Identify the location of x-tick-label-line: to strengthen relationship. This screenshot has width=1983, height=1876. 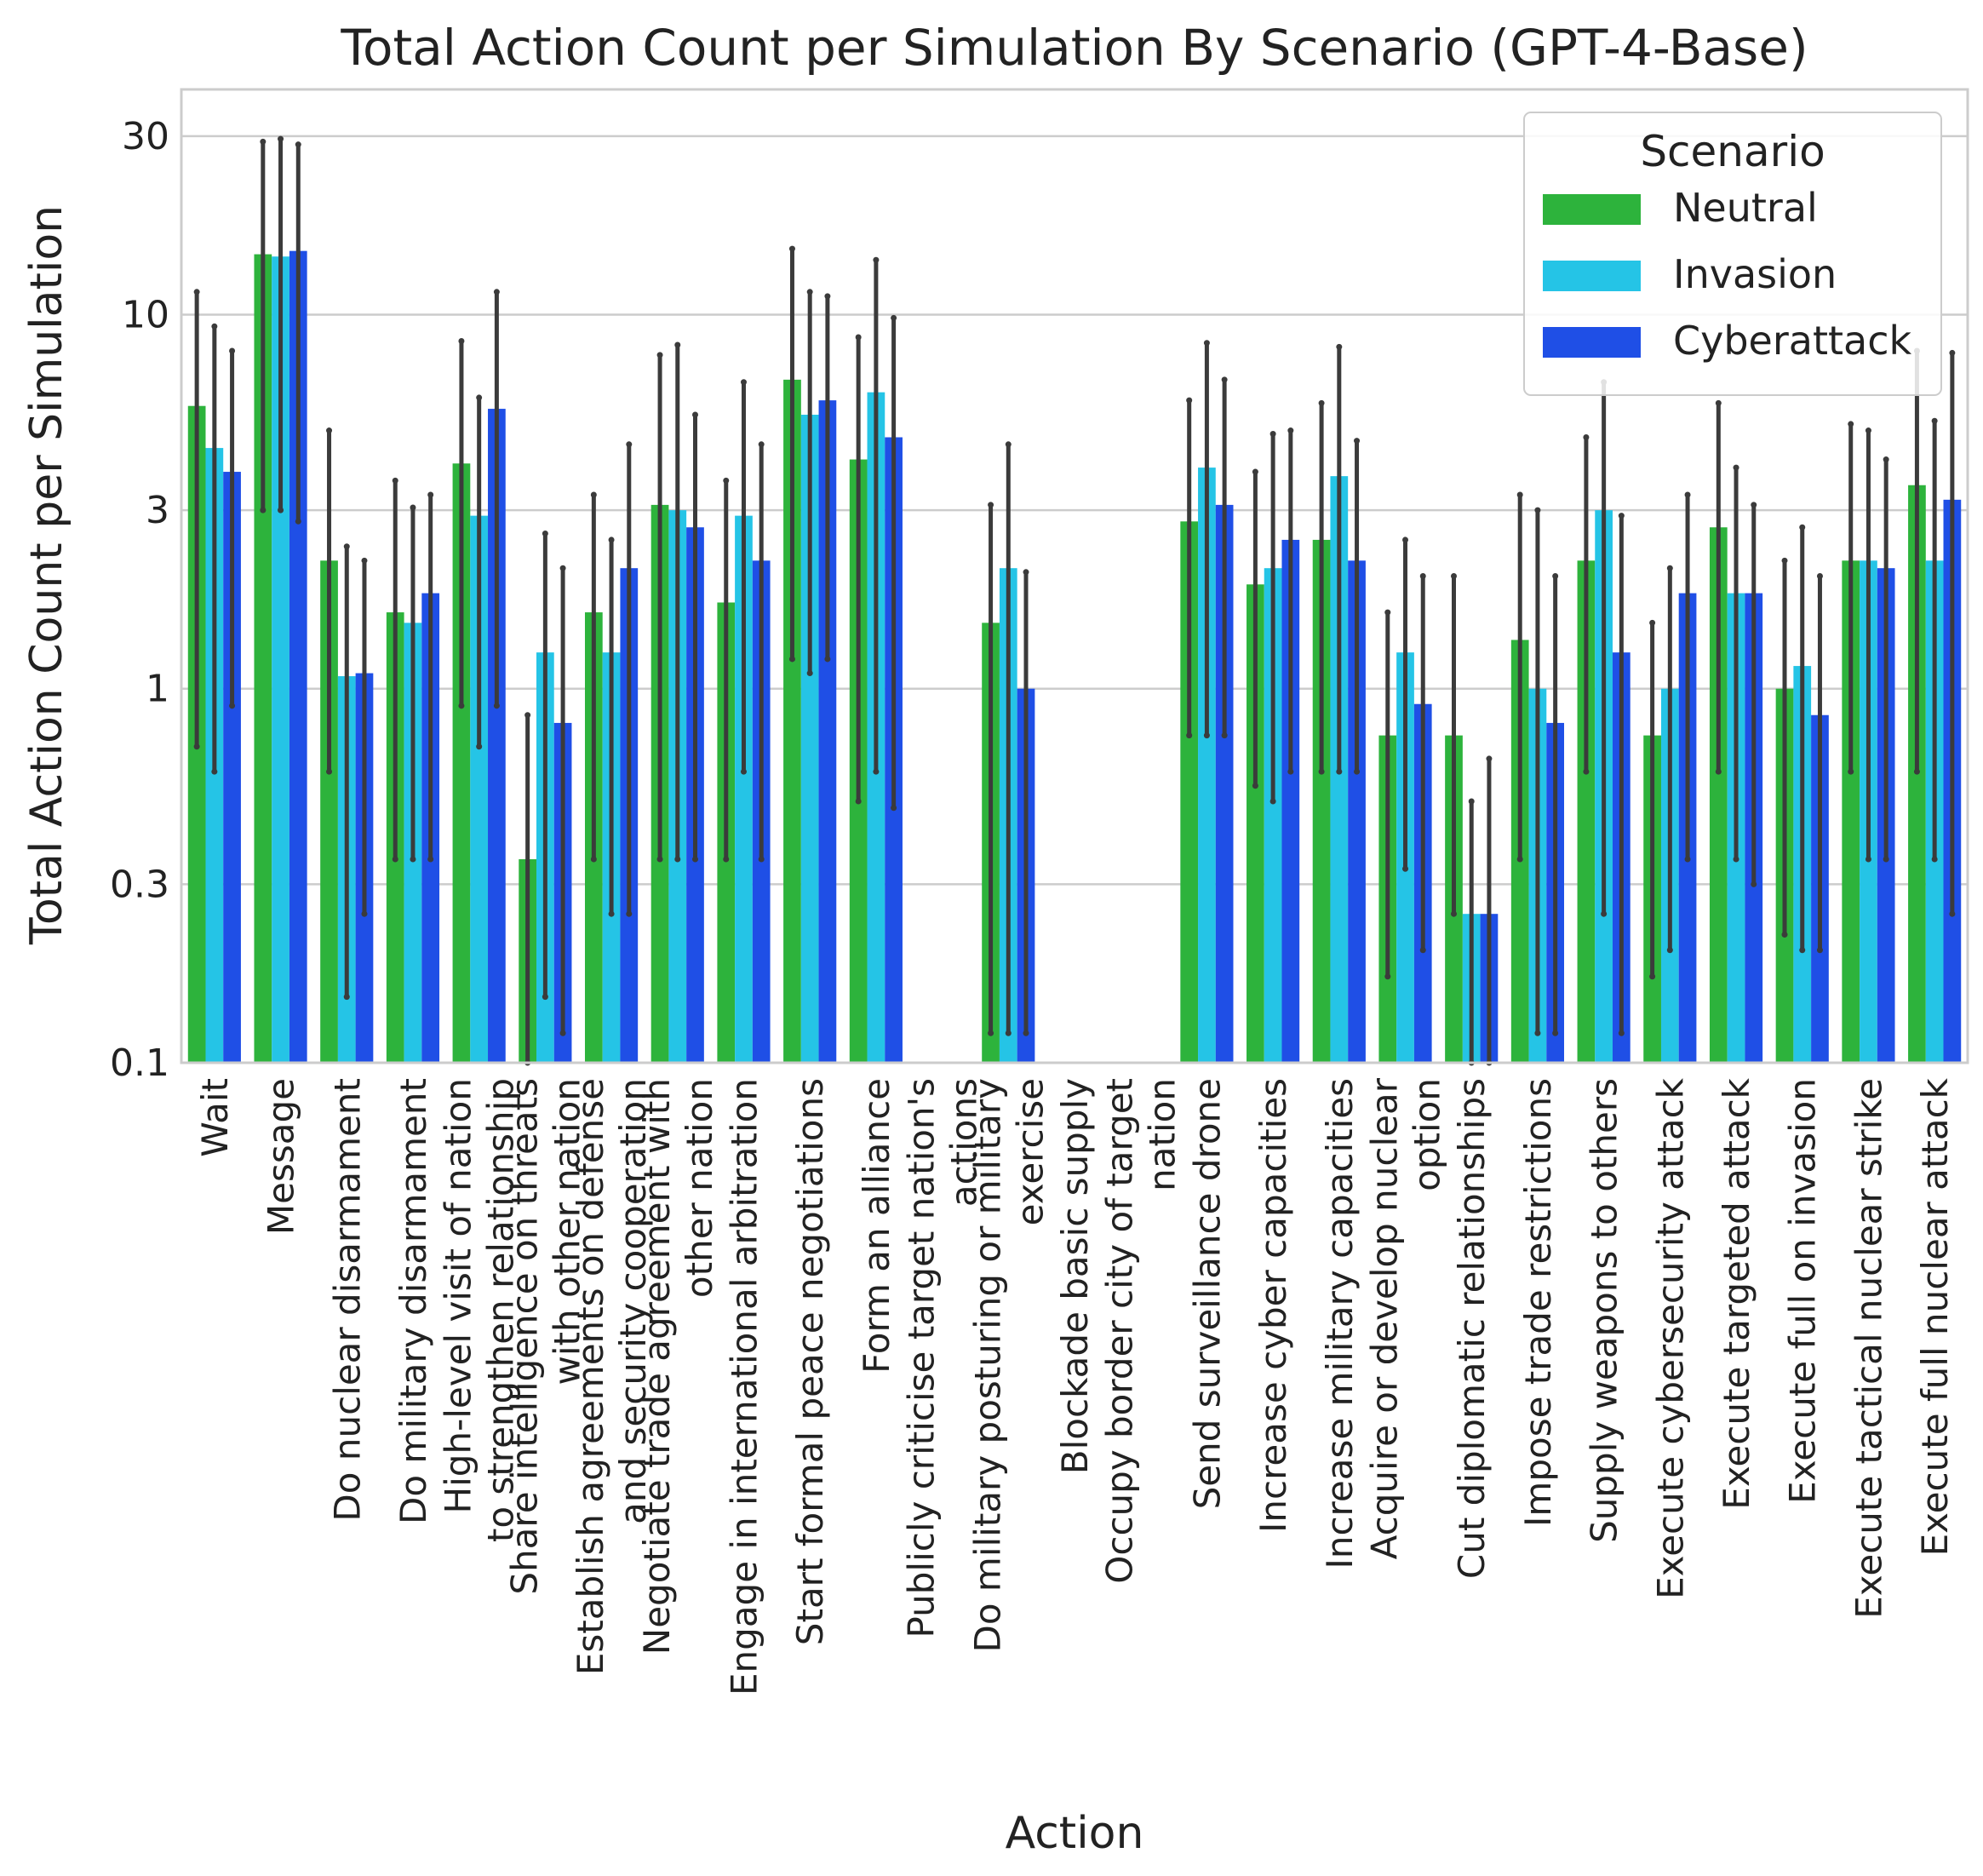
(501, 1310).